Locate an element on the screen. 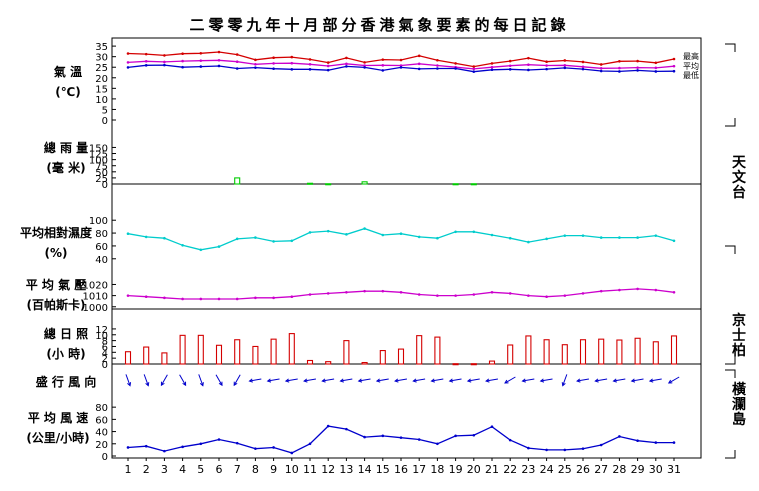 The image size is (759, 491). pressure-ytick-label-1010: 1010 is located at coordinates (95, 297).